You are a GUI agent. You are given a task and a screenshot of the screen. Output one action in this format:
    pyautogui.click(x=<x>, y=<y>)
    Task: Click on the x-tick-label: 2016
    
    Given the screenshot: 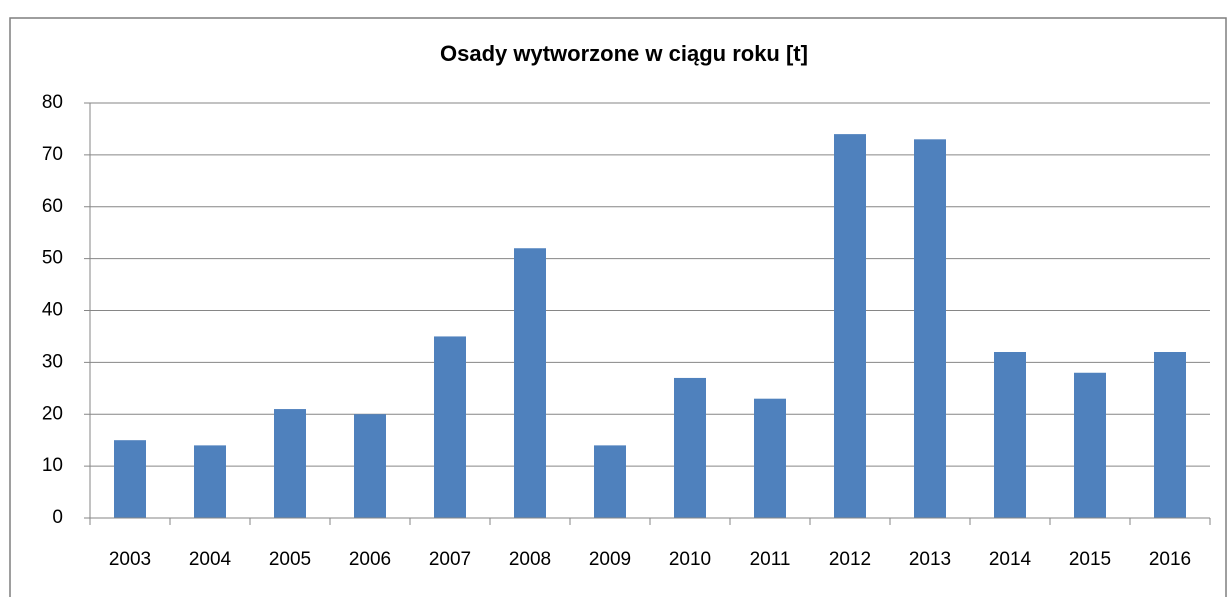 What is the action you would take?
    pyautogui.click(x=1170, y=559)
    